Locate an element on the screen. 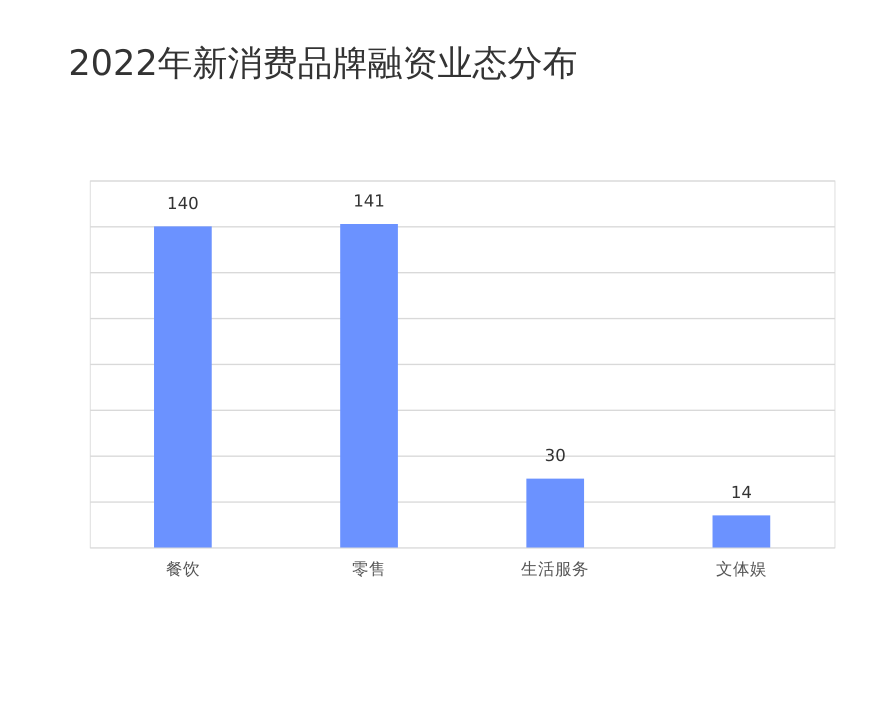  data-label: 141 is located at coordinates (369, 200).